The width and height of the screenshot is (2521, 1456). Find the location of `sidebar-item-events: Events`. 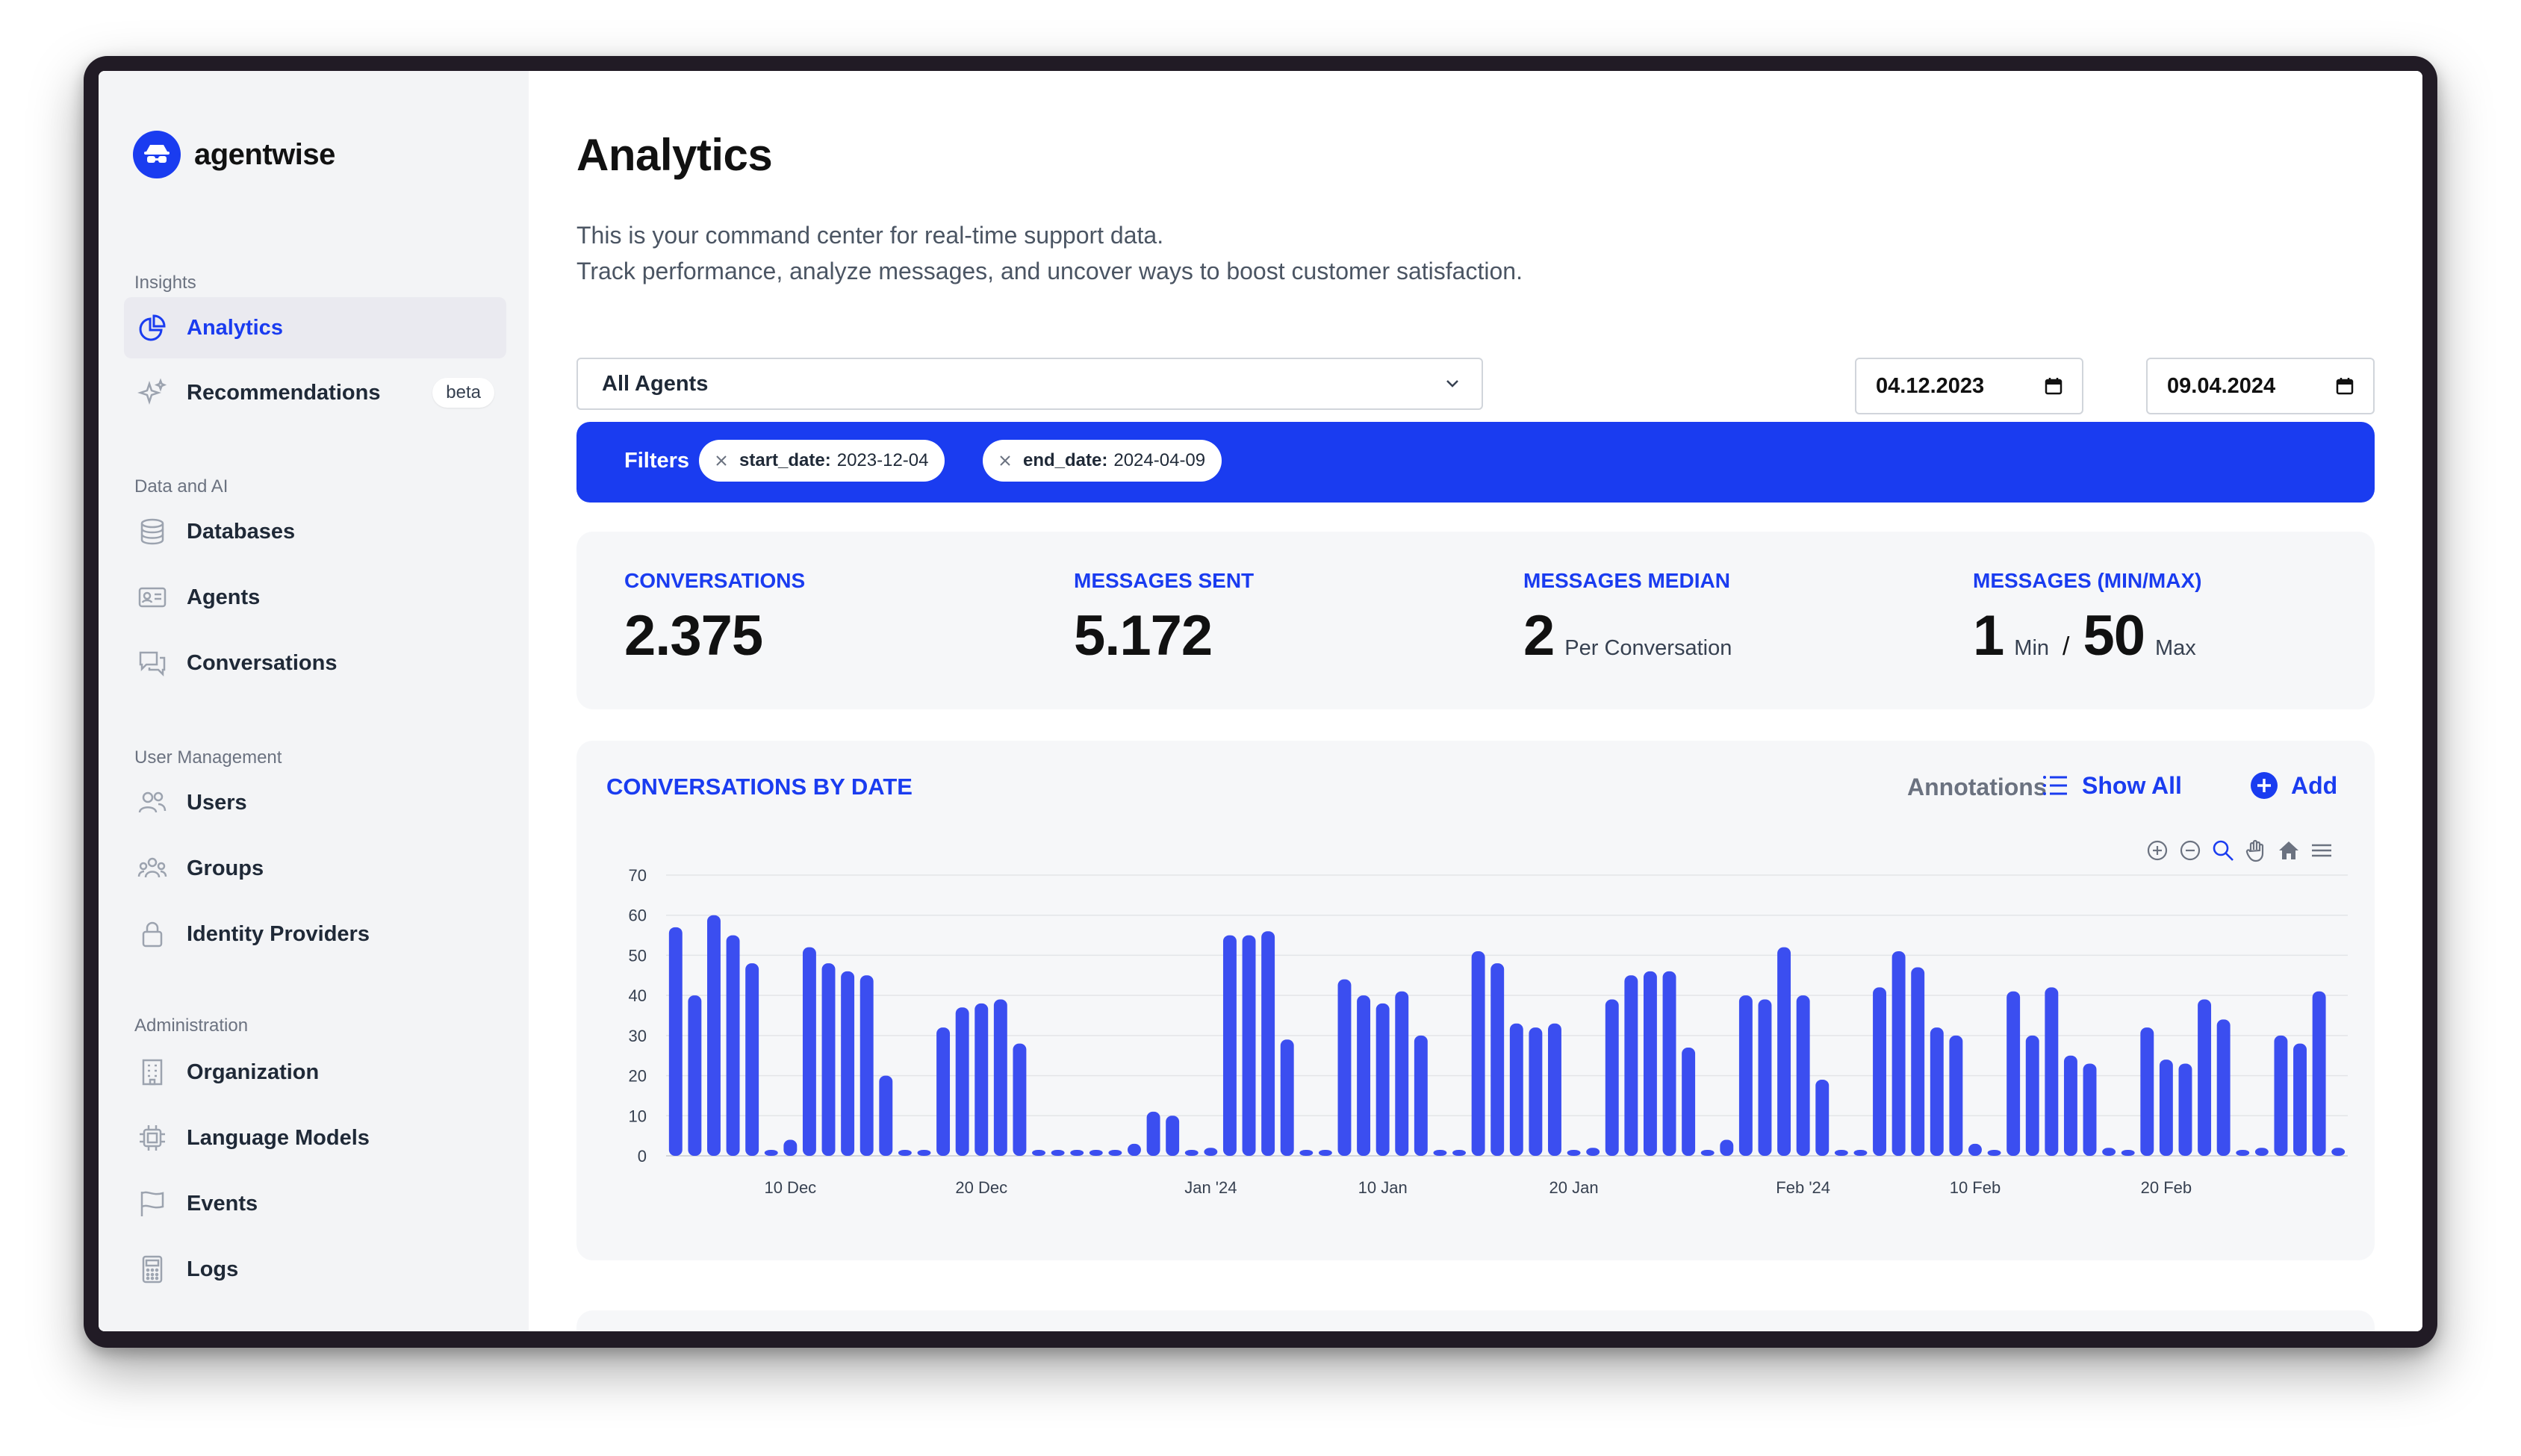

sidebar-item-events: Events is located at coordinates (315, 1203).